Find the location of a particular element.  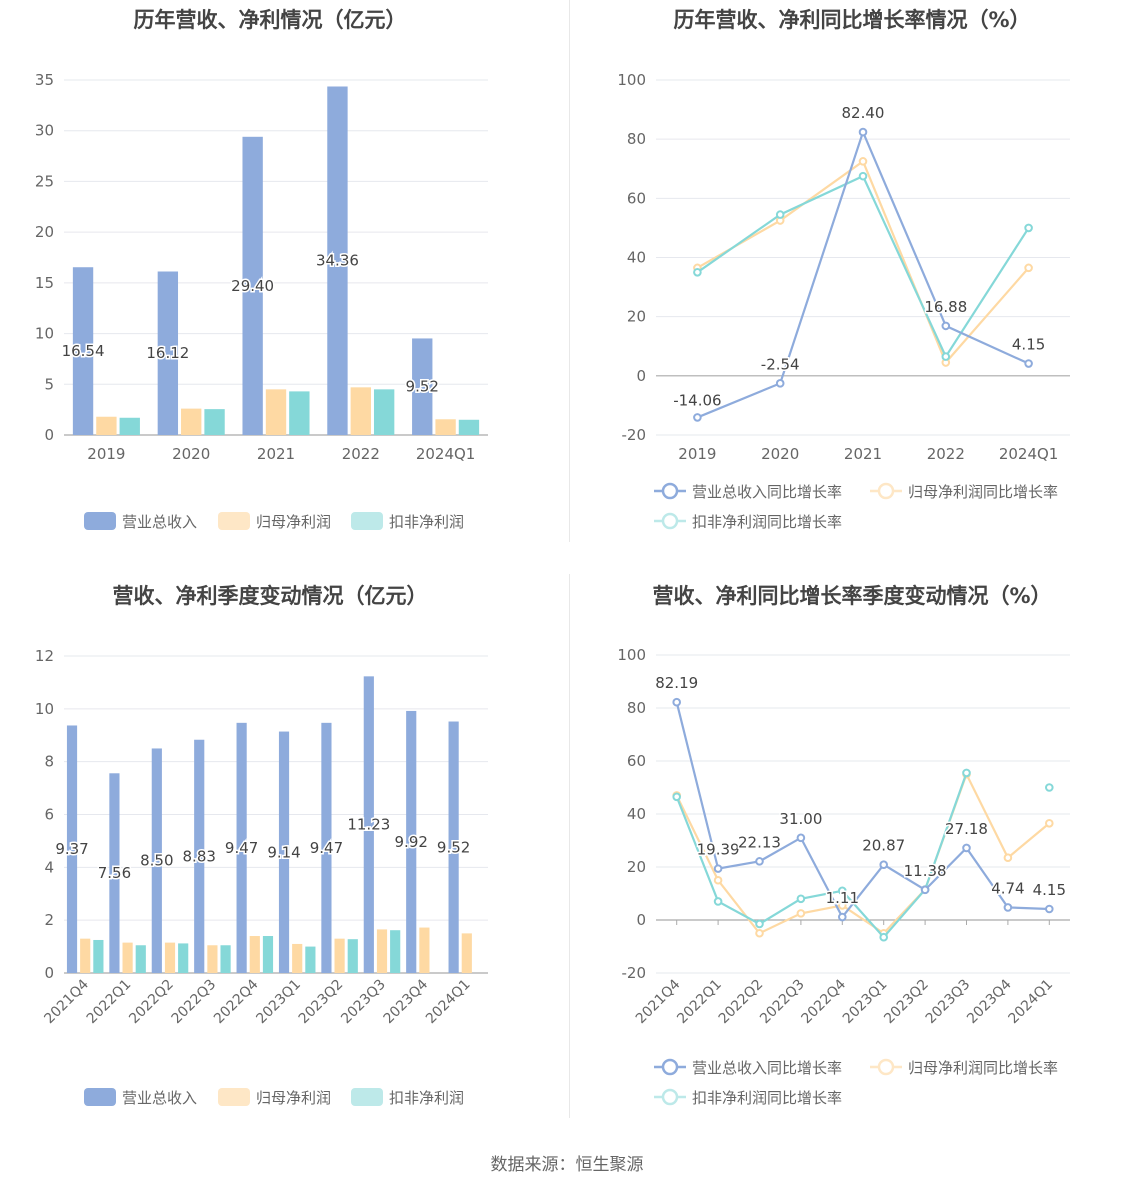

line-value-label: 11.38 is located at coordinates (925, 871).